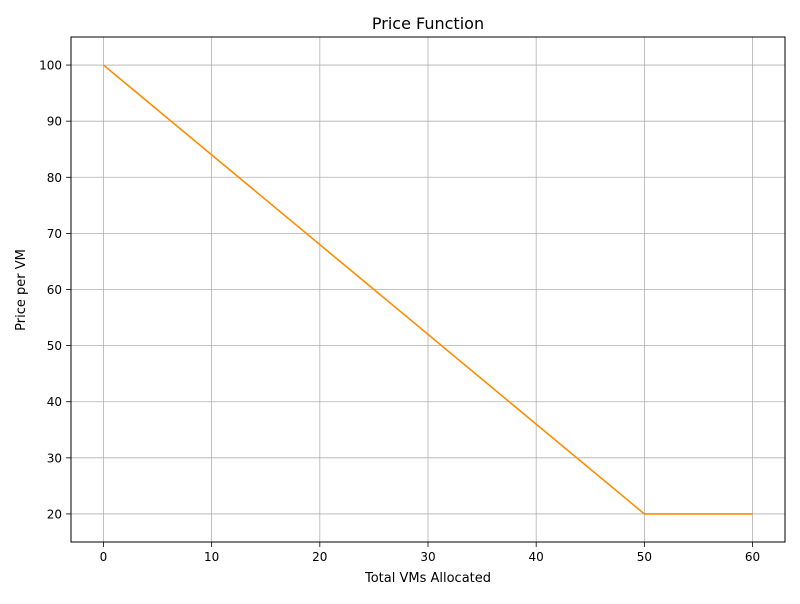 Image resolution: width=800 pixels, height=604 pixels. What do you see at coordinates (54, 234) in the screenshot?
I see `y-tick-label-70: 70` at bounding box center [54, 234].